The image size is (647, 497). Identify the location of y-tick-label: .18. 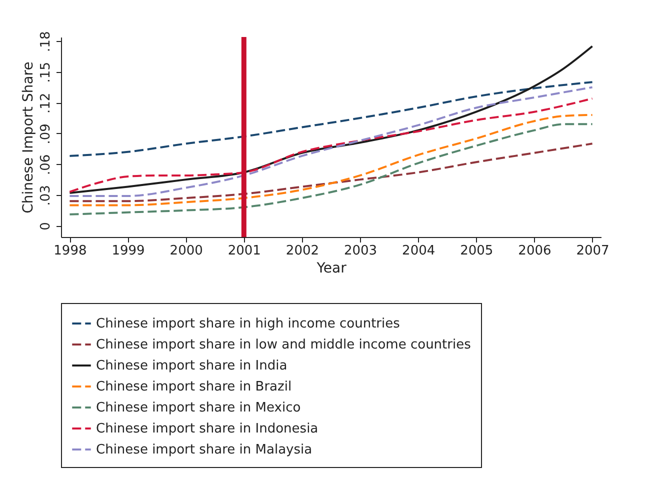
(46, 41).